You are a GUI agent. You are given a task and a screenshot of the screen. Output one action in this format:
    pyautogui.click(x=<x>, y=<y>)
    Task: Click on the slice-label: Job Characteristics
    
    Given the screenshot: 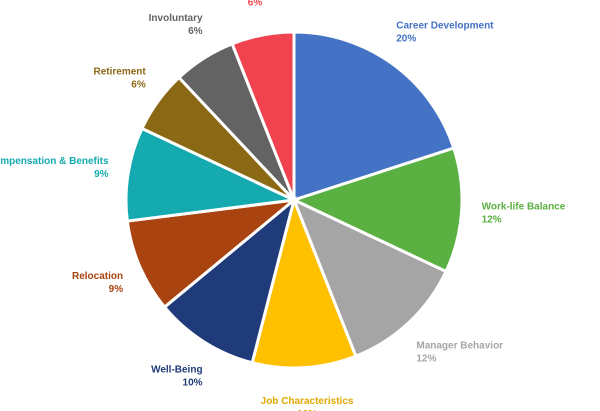 What is the action you would take?
    pyautogui.click(x=307, y=401)
    